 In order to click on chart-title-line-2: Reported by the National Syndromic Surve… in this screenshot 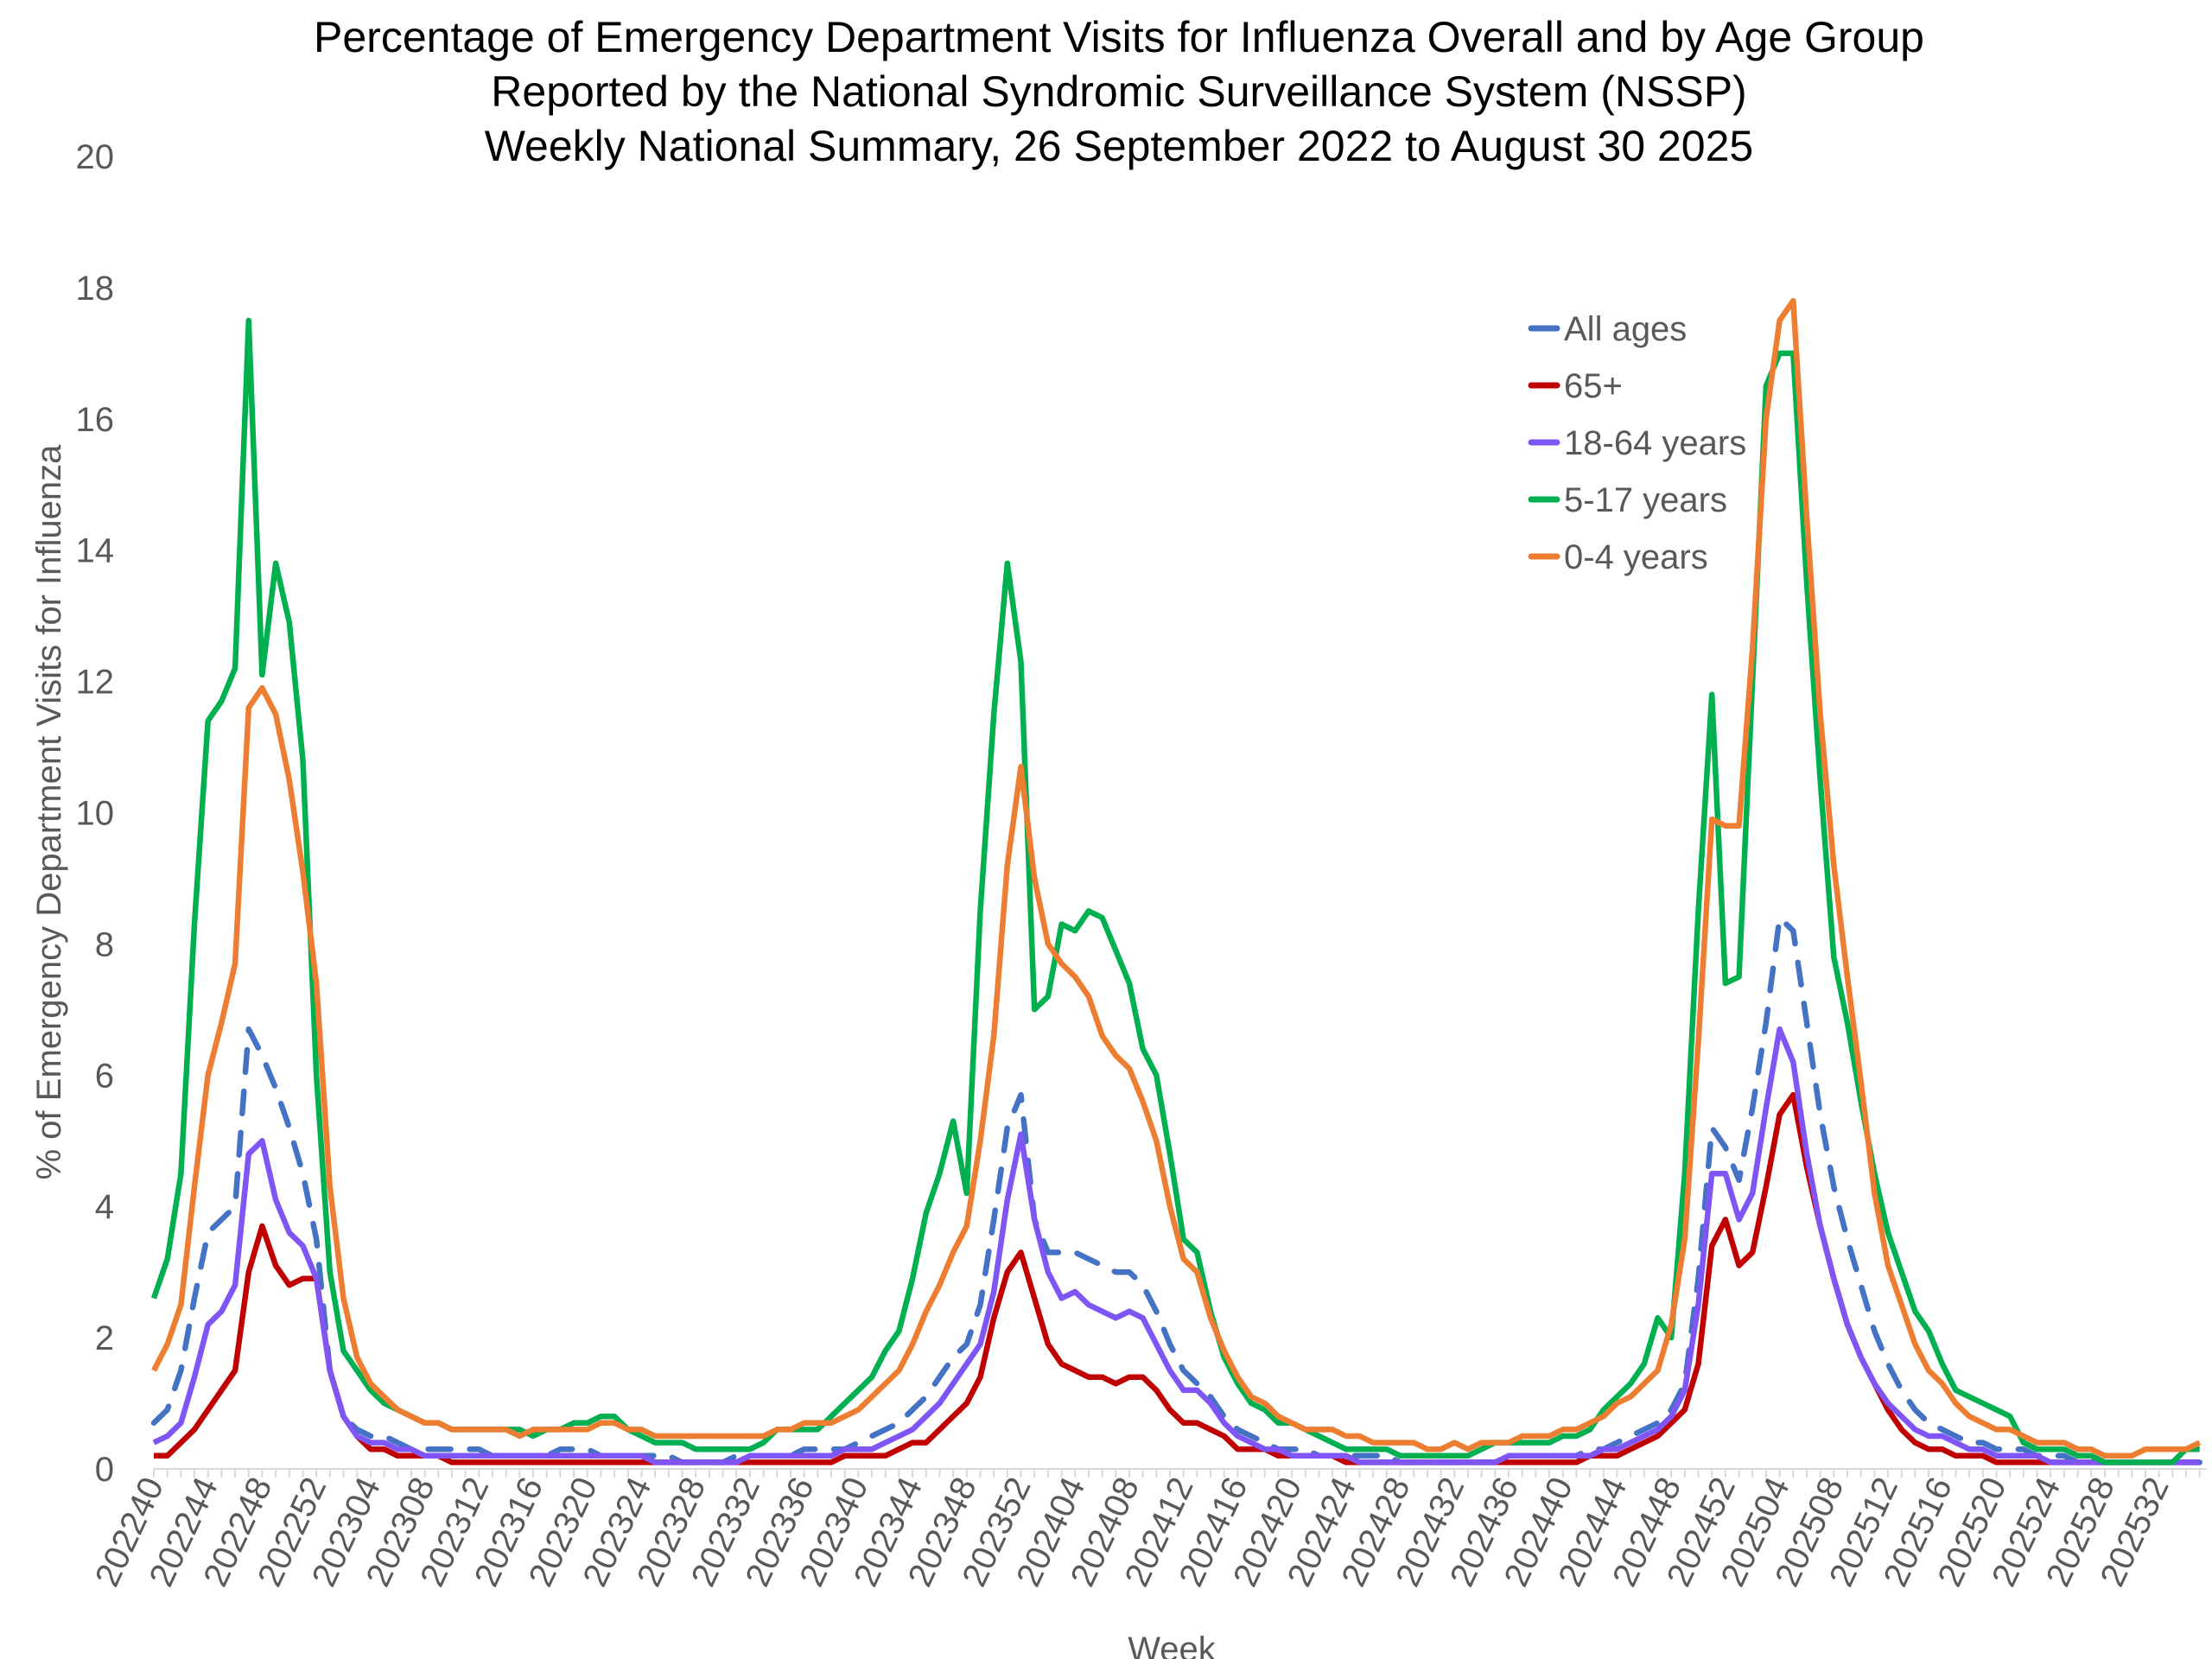, I will do `click(1118, 91)`.